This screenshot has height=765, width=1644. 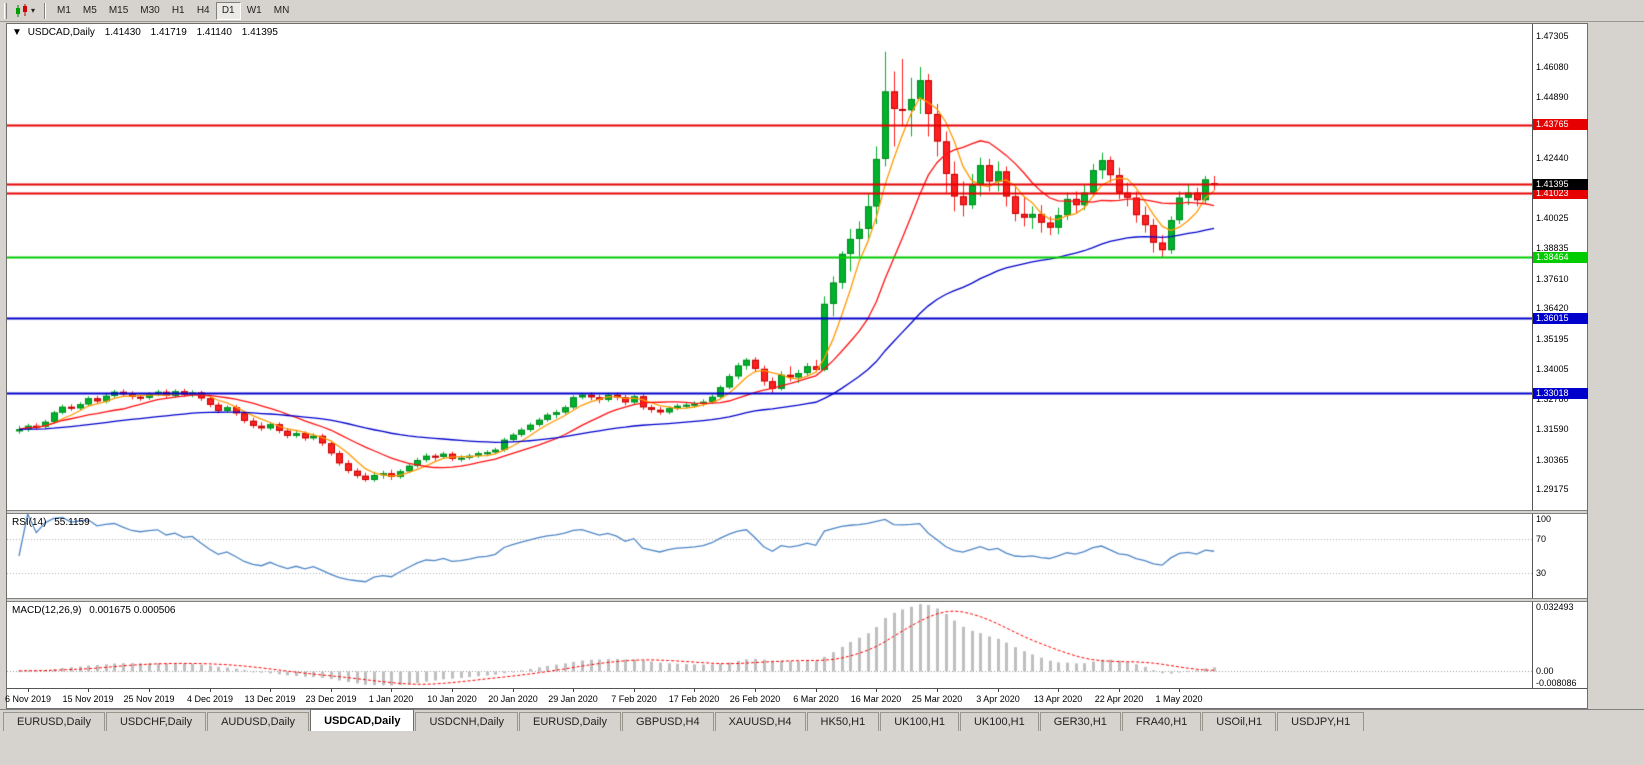 What do you see at coordinates (1161, 721) in the screenshot?
I see `chart-tab-fra40-h1: FRA40,H1` at bounding box center [1161, 721].